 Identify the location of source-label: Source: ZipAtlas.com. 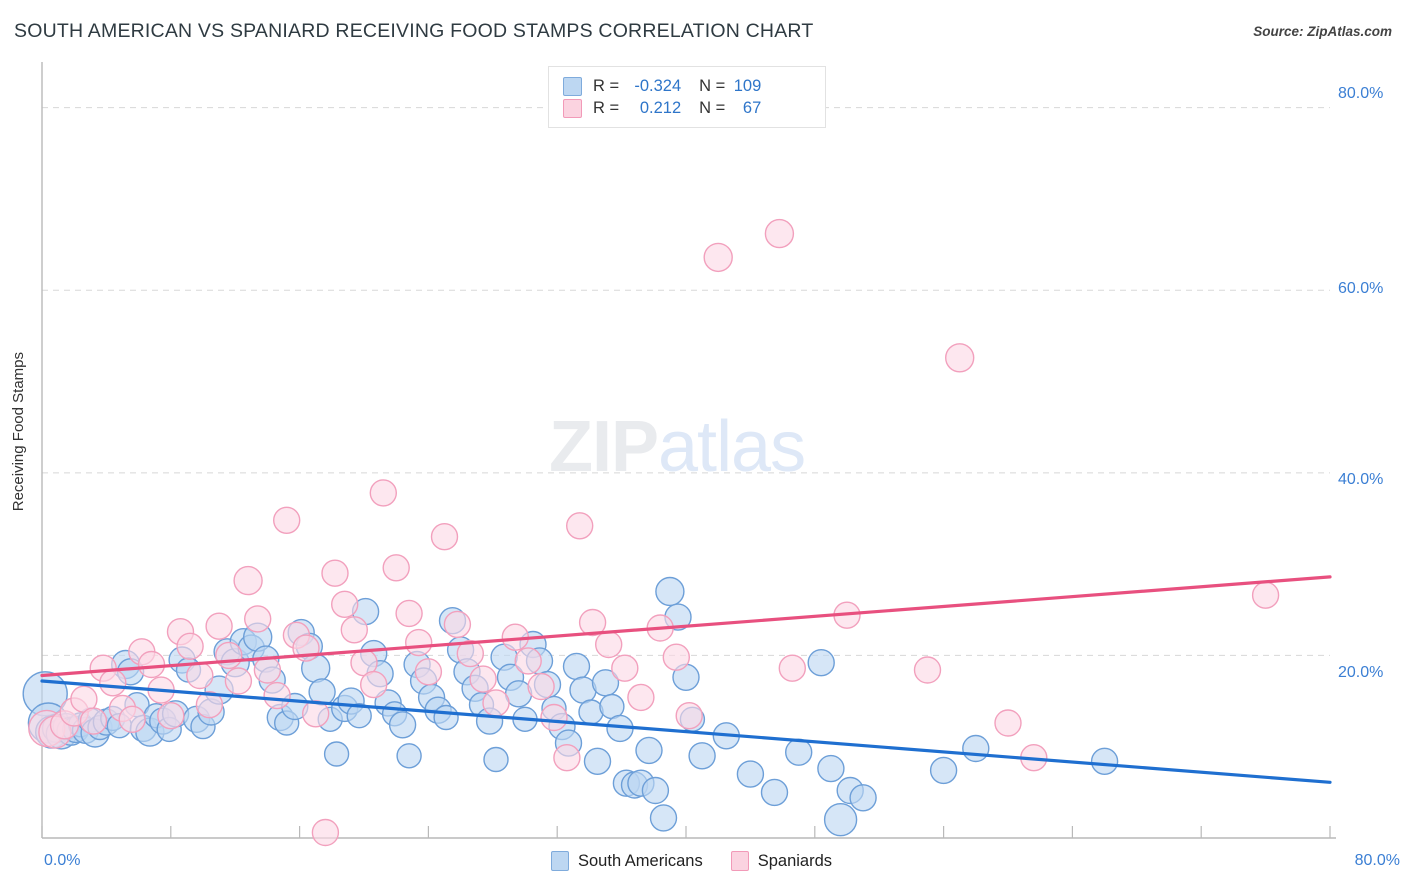
(1322, 31).